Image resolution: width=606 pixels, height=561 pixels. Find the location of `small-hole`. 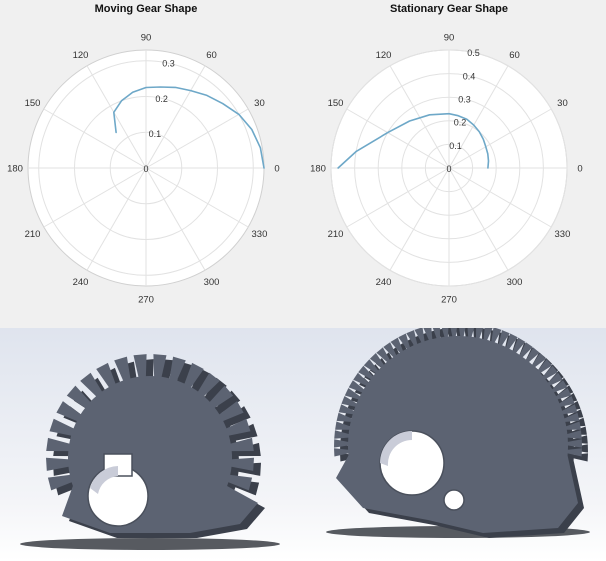

small-hole is located at coordinates (454, 500).